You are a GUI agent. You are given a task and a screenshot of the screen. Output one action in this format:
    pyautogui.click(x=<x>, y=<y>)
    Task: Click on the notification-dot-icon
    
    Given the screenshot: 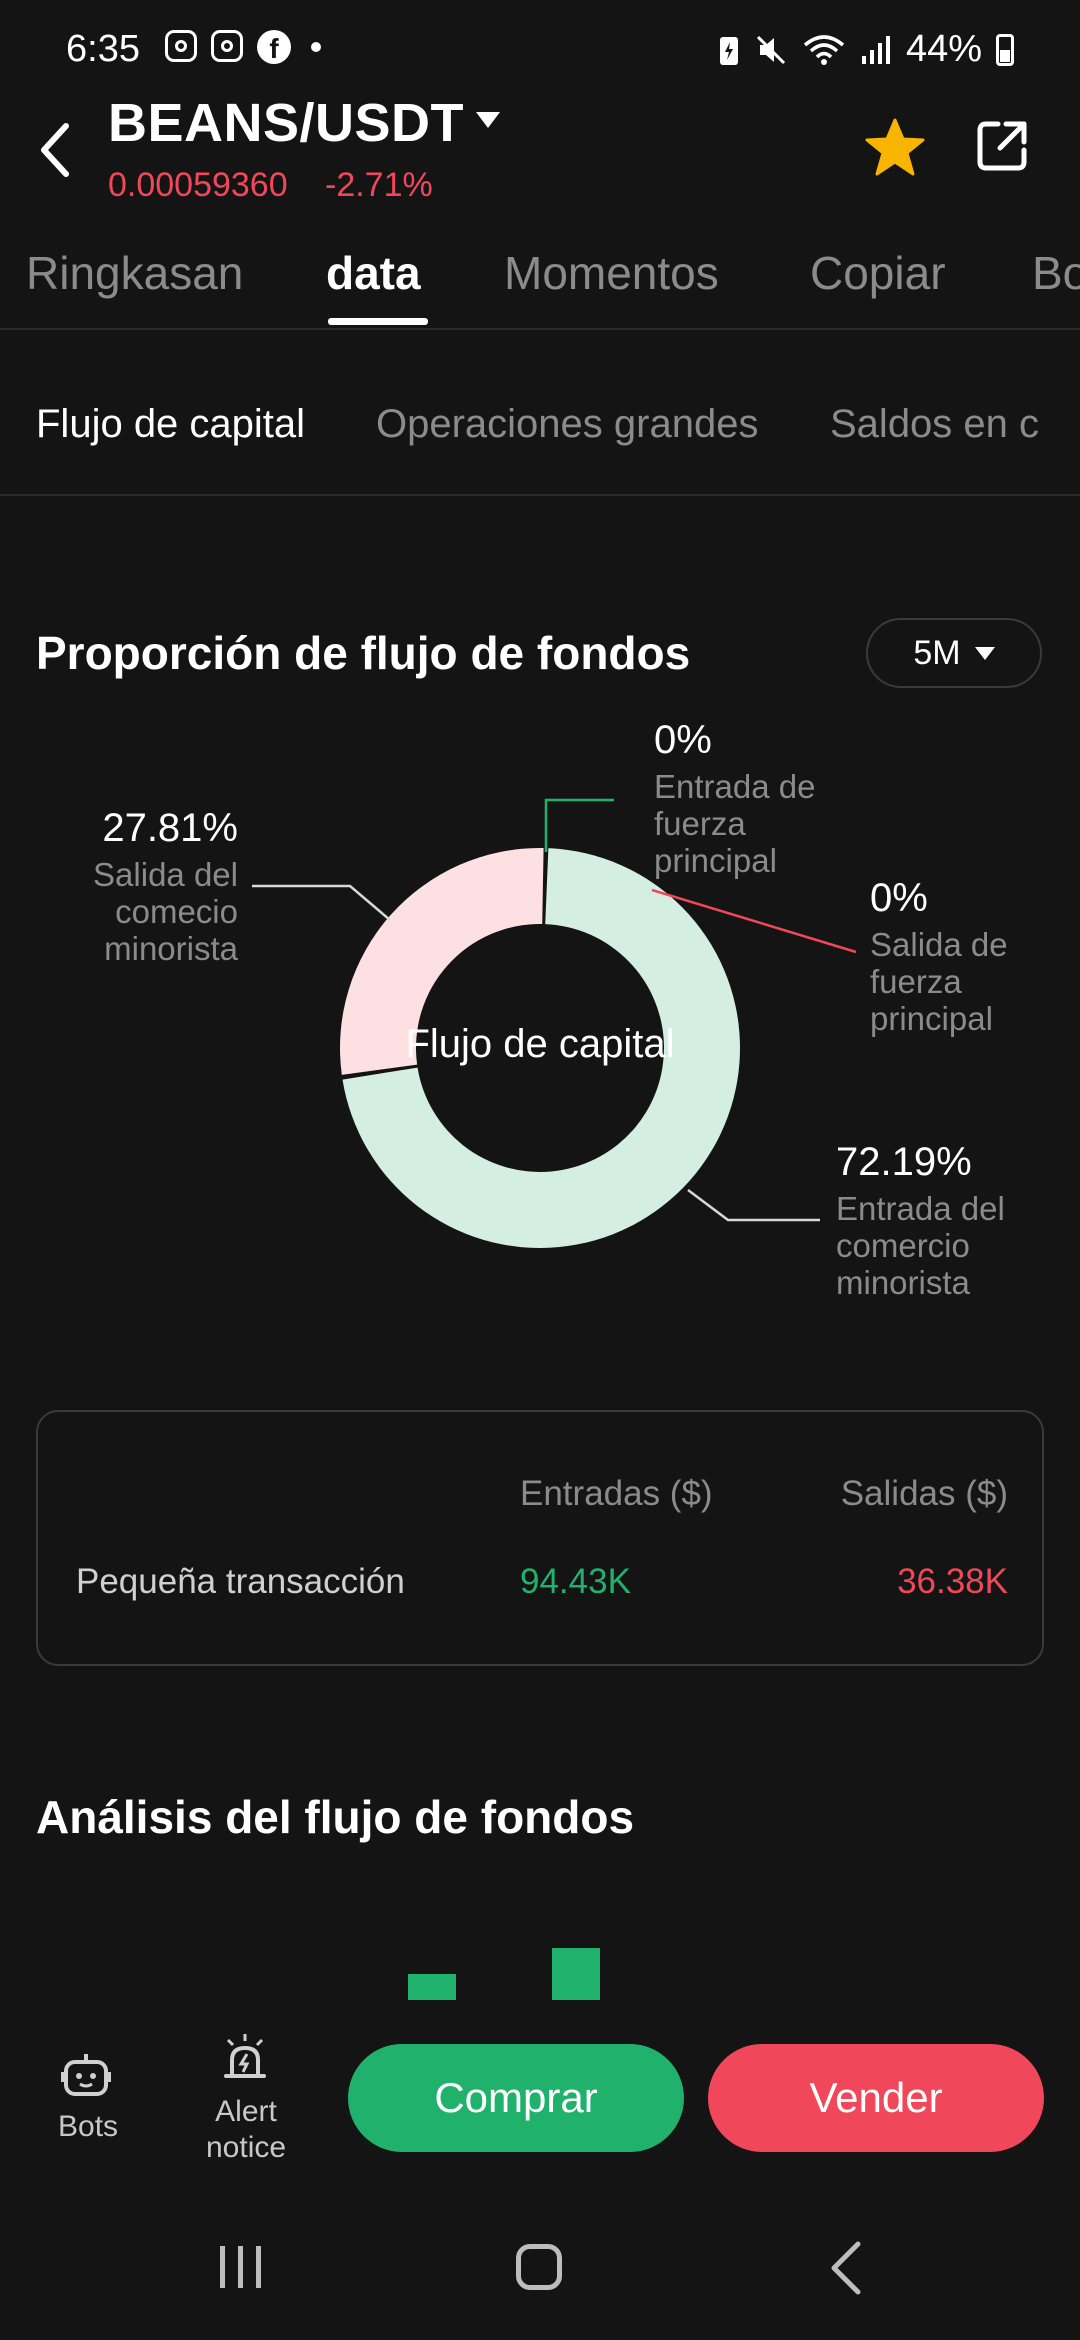 What is the action you would take?
    pyautogui.click(x=316, y=47)
    